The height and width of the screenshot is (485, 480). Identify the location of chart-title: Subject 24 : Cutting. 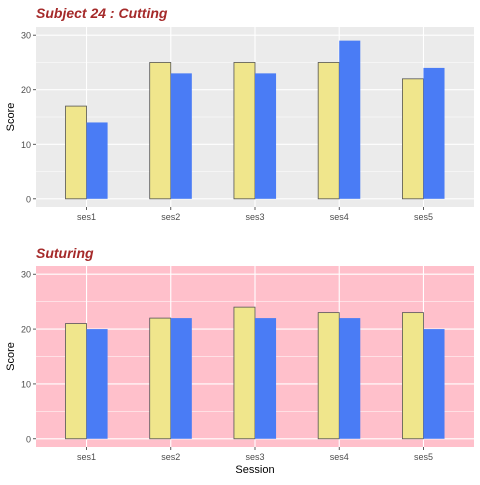
(102, 13).